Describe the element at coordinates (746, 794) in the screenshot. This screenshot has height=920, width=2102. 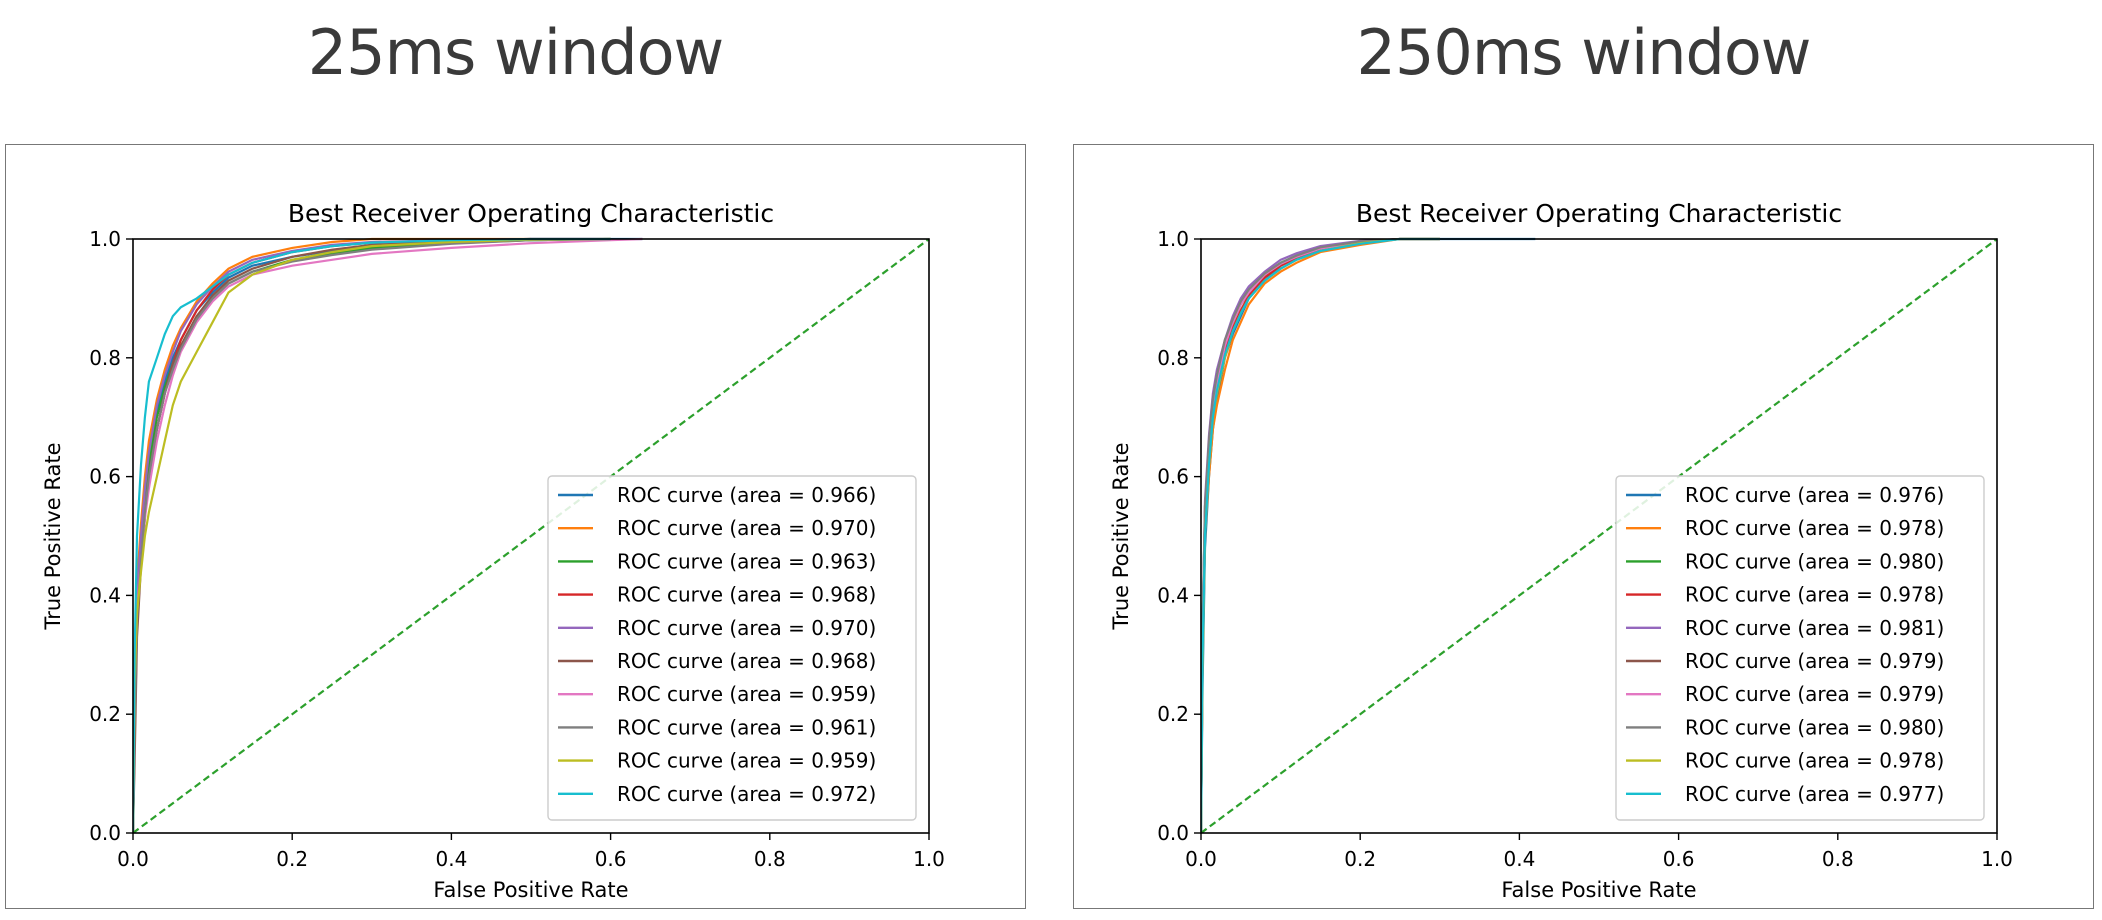
I see `legend-label: ROC curve (area = 0.972)` at that location.